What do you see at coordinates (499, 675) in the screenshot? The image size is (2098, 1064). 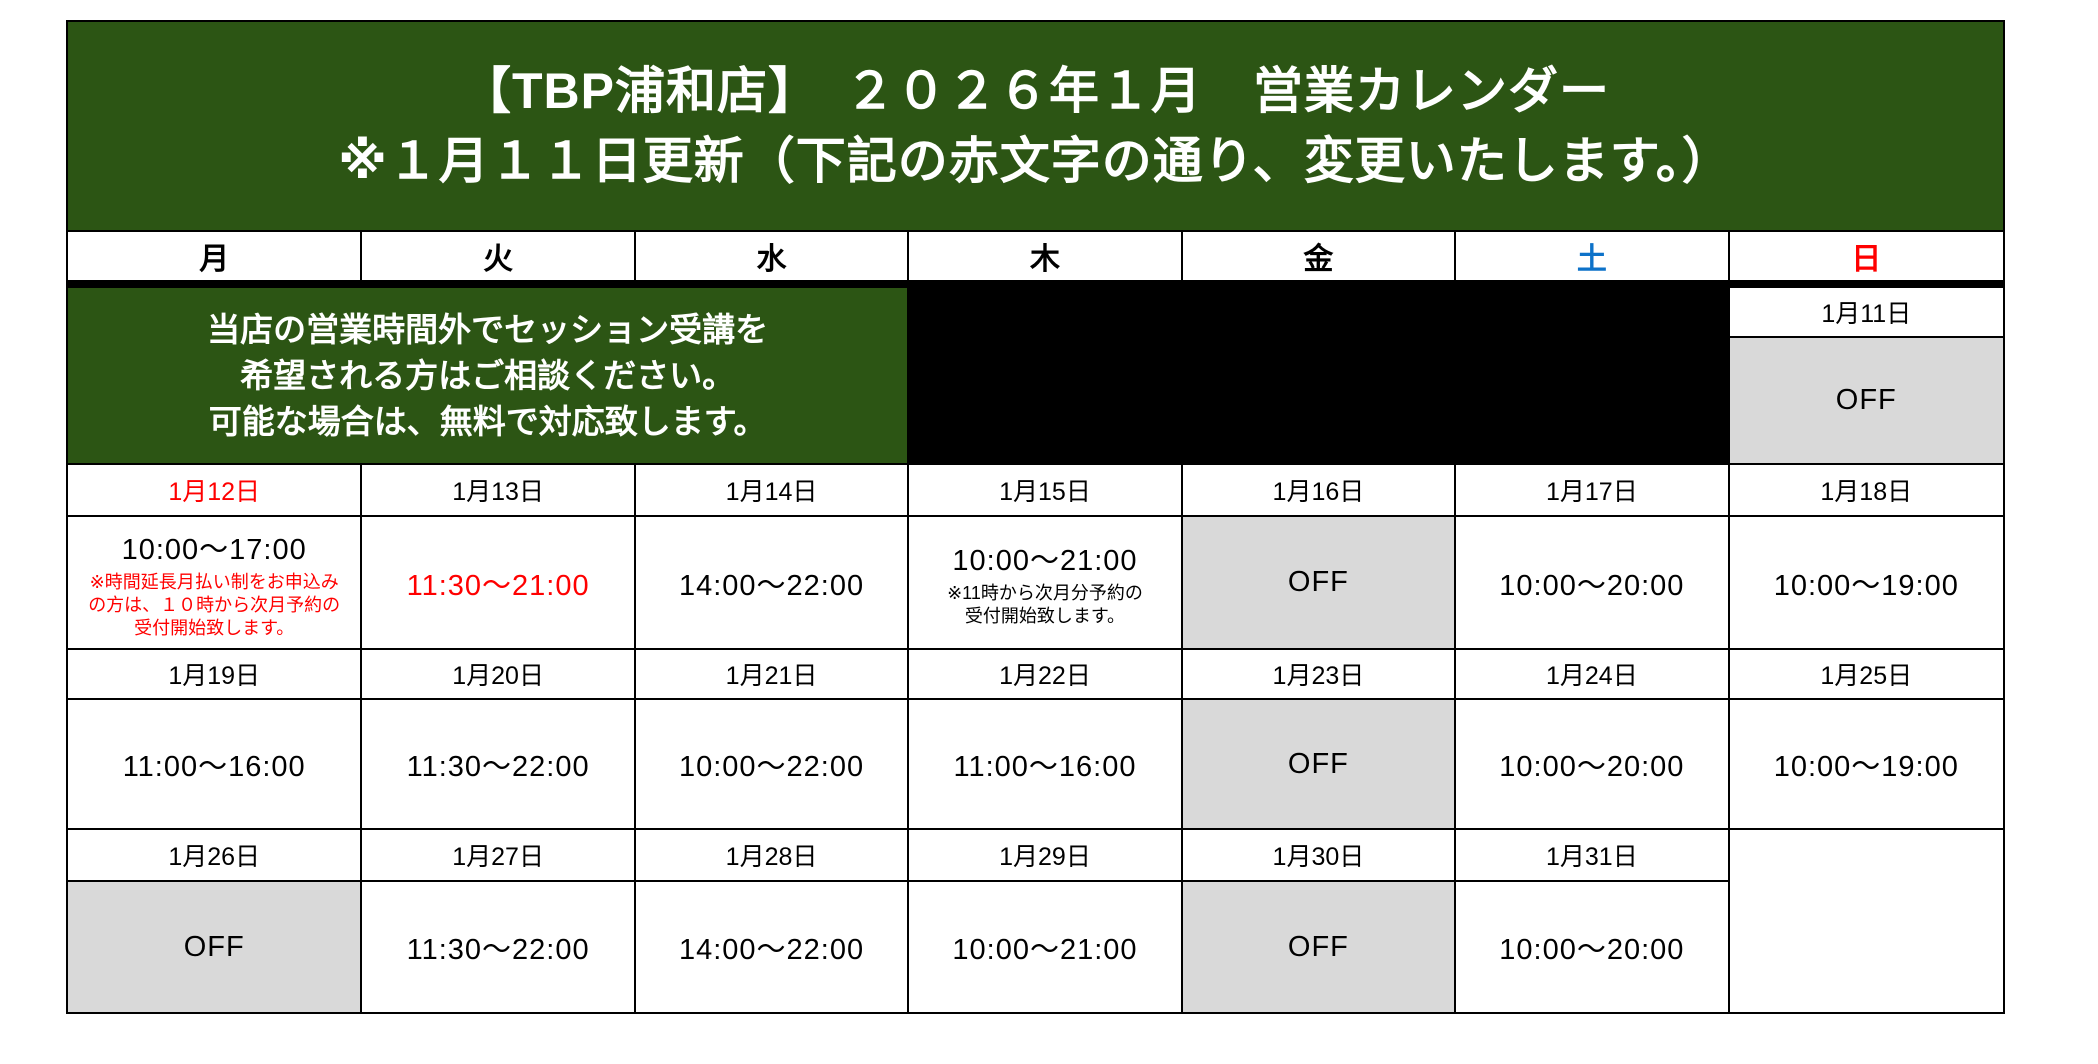 I see `date-cell: 1月20日` at bounding box center [499, 675].